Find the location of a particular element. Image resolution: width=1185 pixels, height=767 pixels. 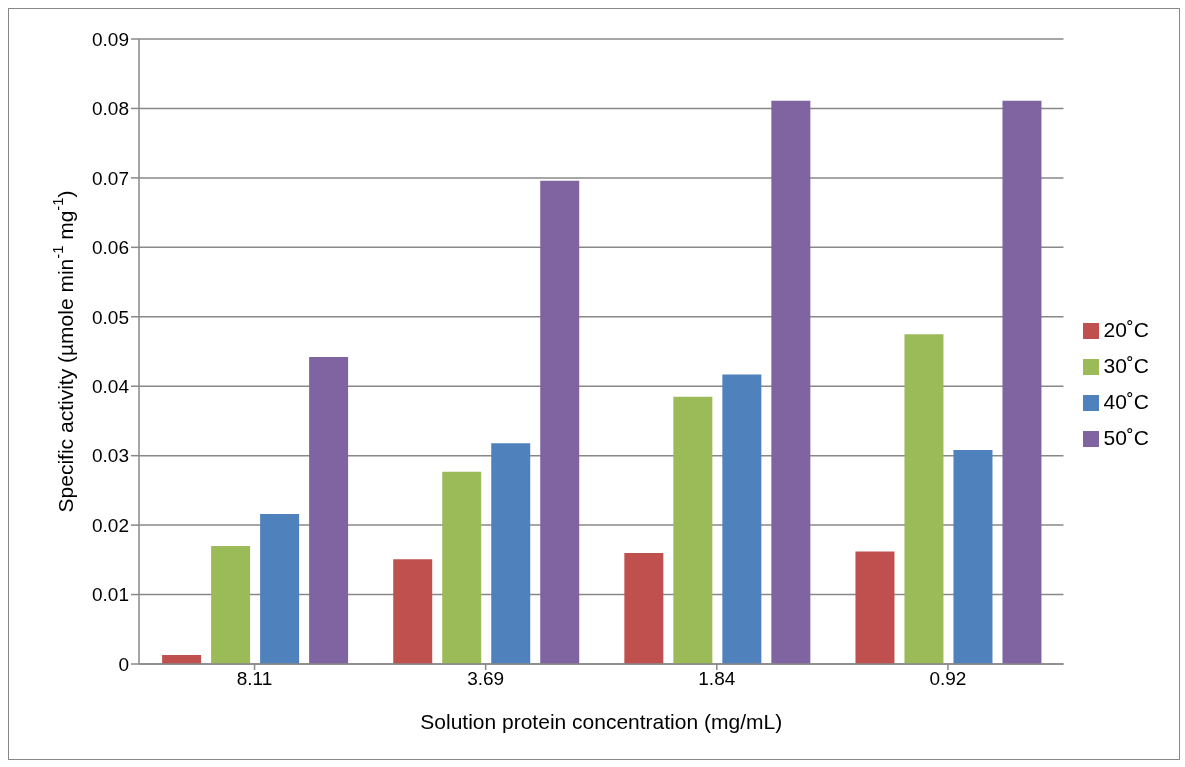

y-tick-label: 0.03 is located at coordinates (110, 456).